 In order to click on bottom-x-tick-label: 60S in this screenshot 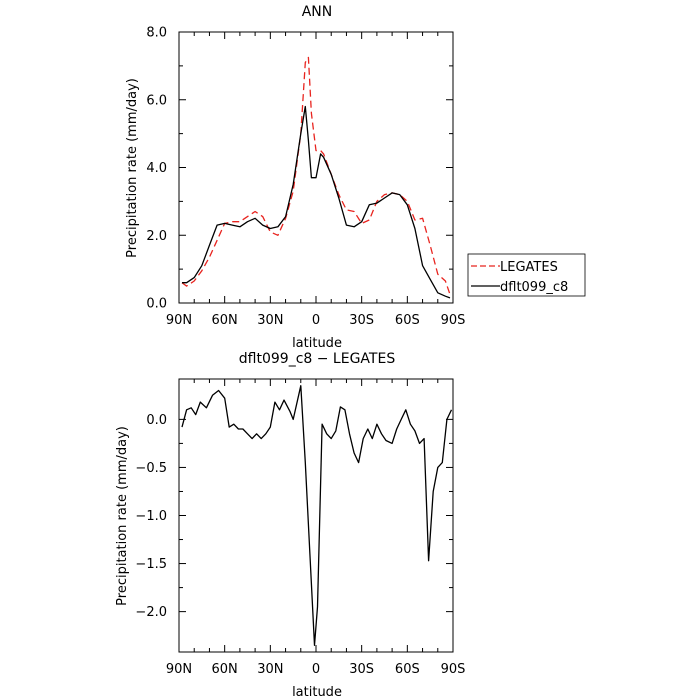, I will do `click(407, 669)`.